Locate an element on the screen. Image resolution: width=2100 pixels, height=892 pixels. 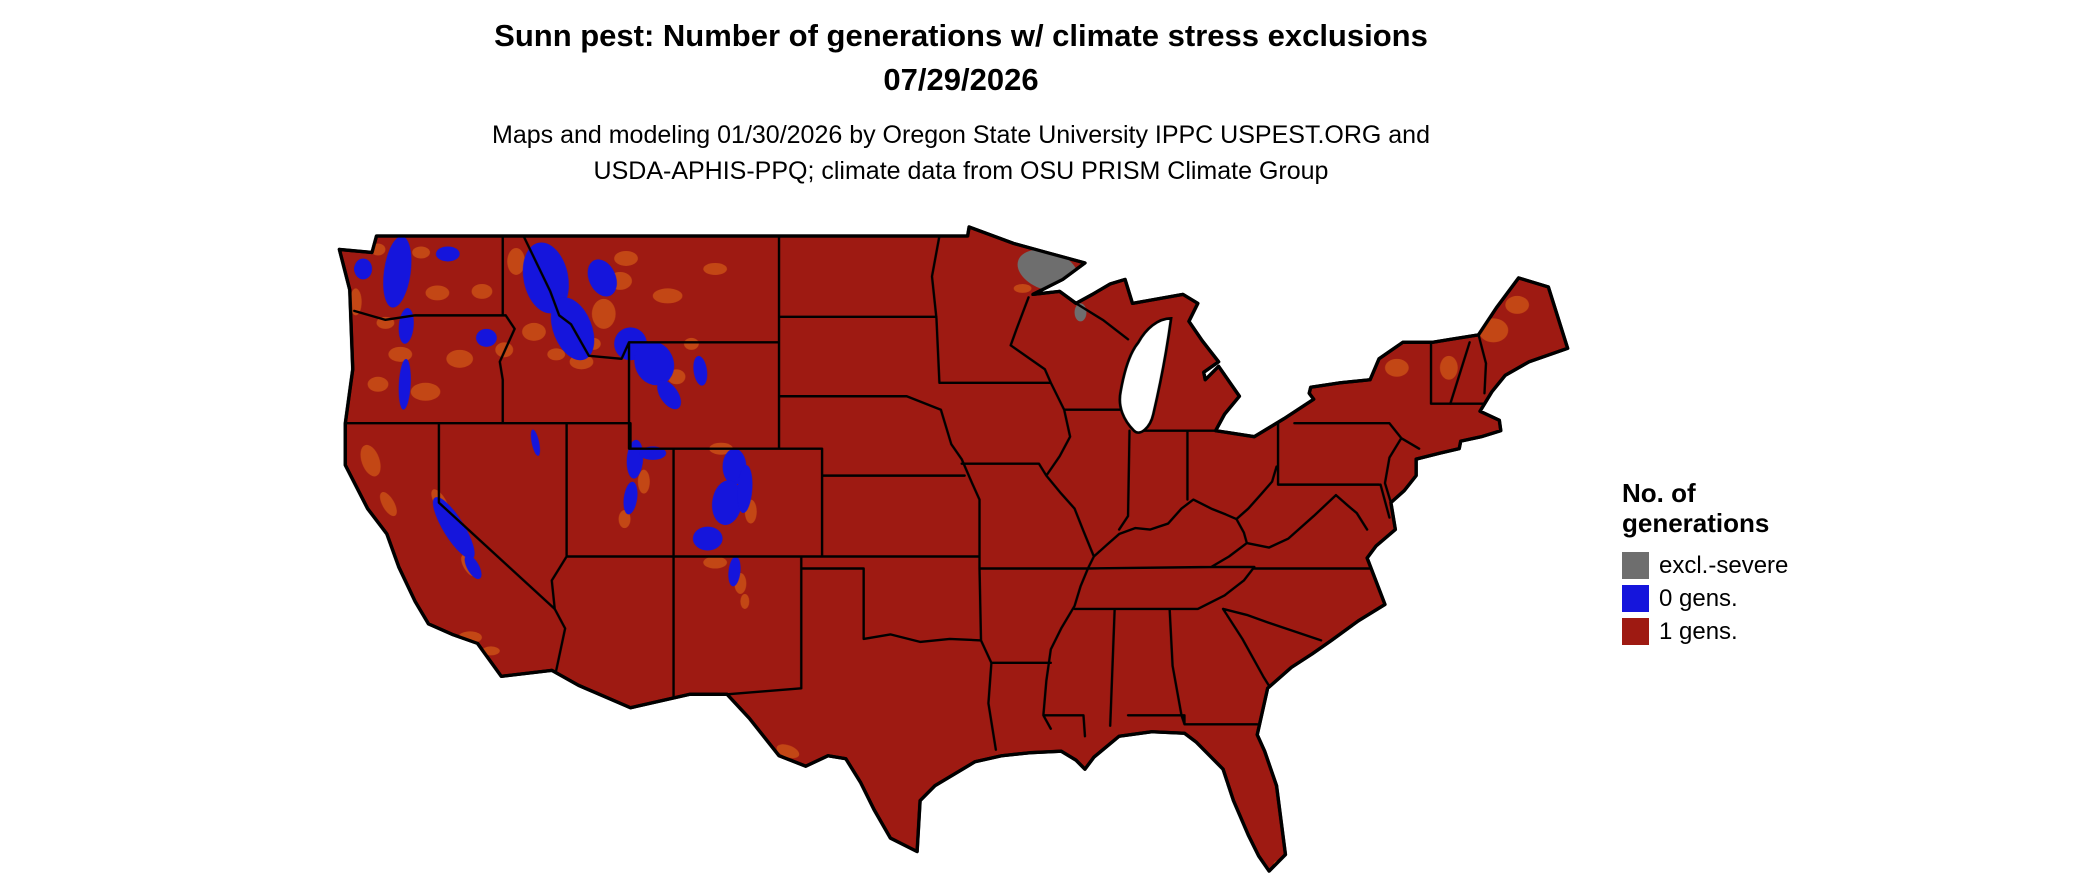
legend-item-excl-severe: excl.-severe is located at coordinates (1752, 565).